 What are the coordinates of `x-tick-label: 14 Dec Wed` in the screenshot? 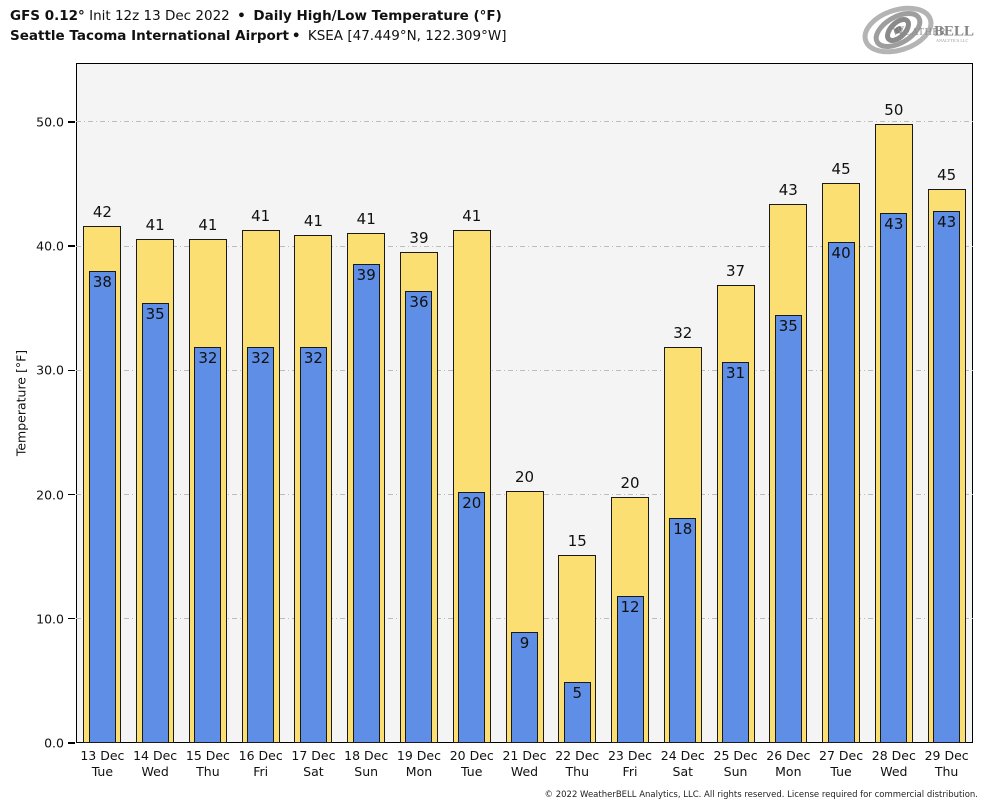 It's located at (155, 764).